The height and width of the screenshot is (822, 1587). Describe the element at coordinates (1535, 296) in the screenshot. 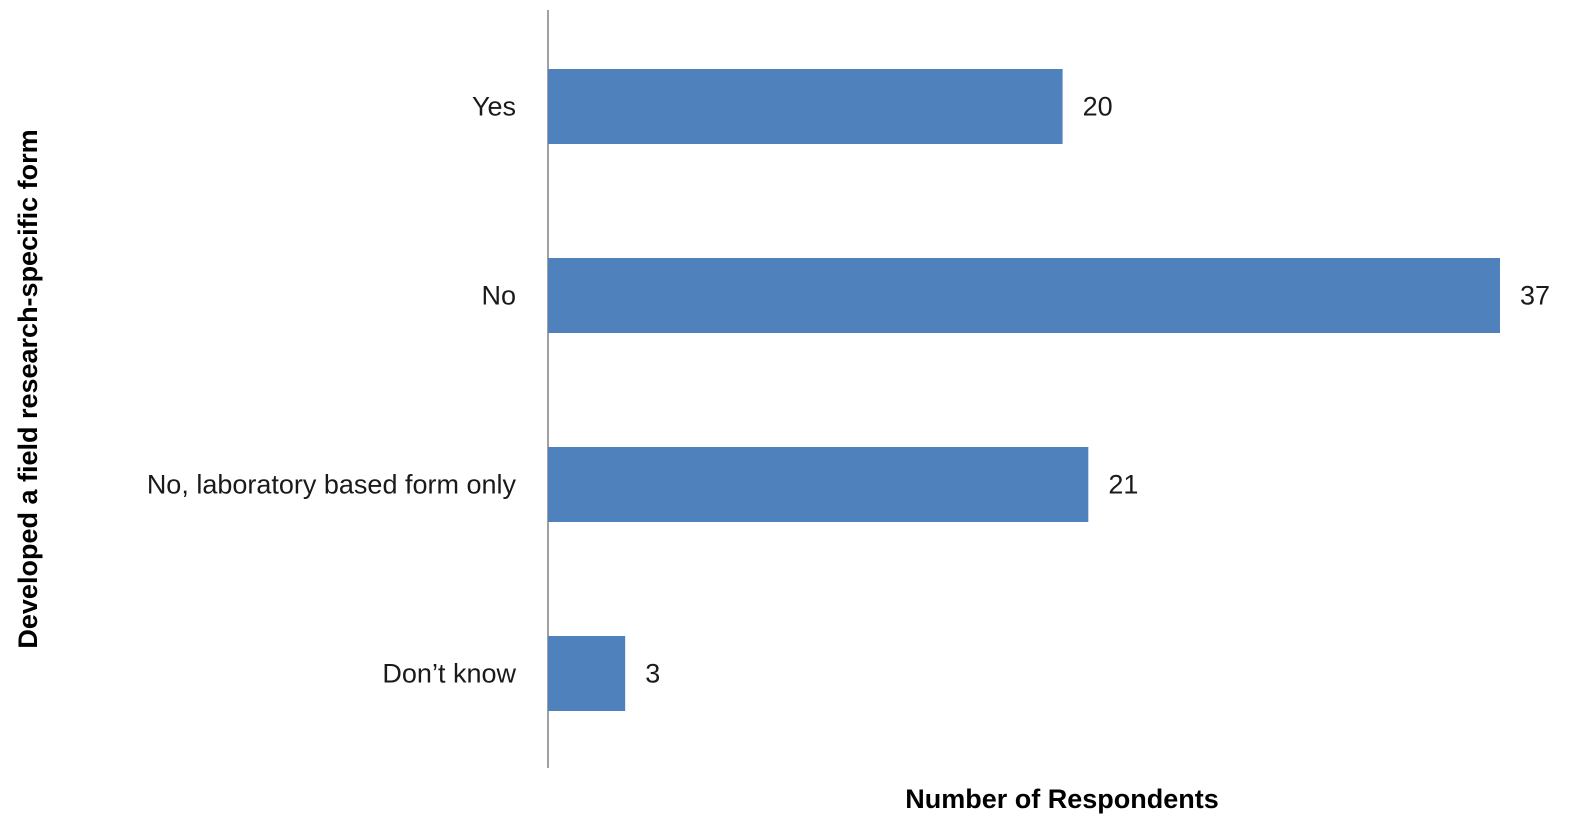

I see `value-label-1: 37` at that location.